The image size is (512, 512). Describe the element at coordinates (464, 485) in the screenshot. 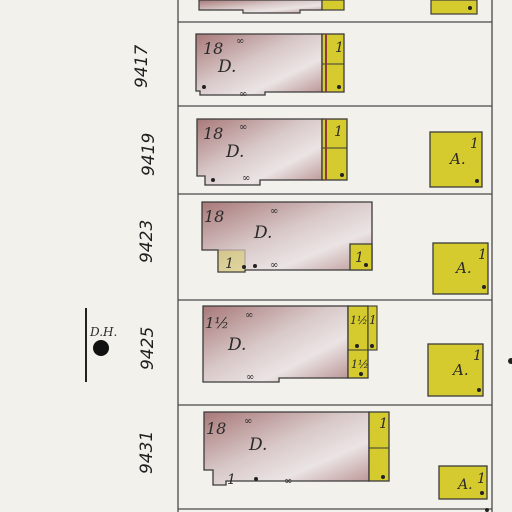

I see `garage-type-9431: A.` at that location.